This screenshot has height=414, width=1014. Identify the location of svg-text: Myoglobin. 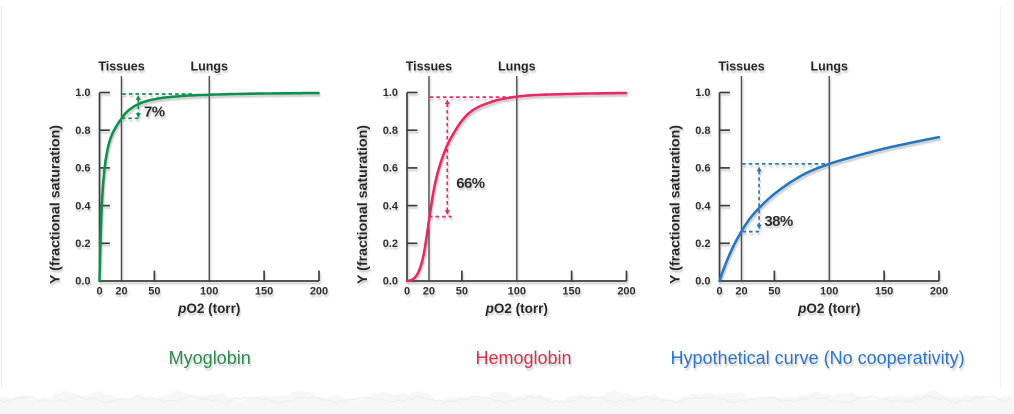
(210, 358).